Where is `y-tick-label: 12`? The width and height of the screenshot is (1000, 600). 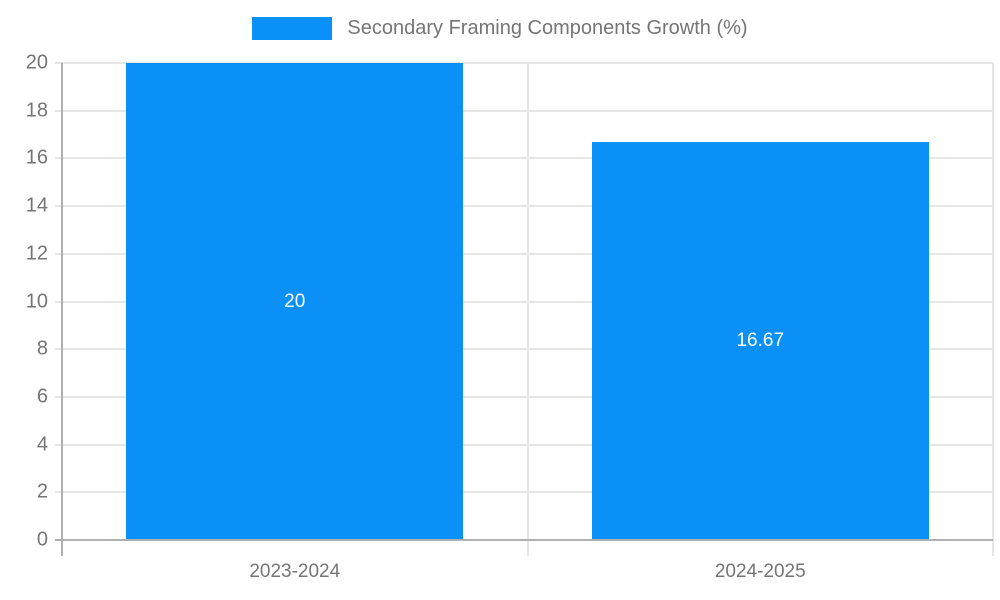
y-tick-label: 12 is located at coordinates (36, 253).